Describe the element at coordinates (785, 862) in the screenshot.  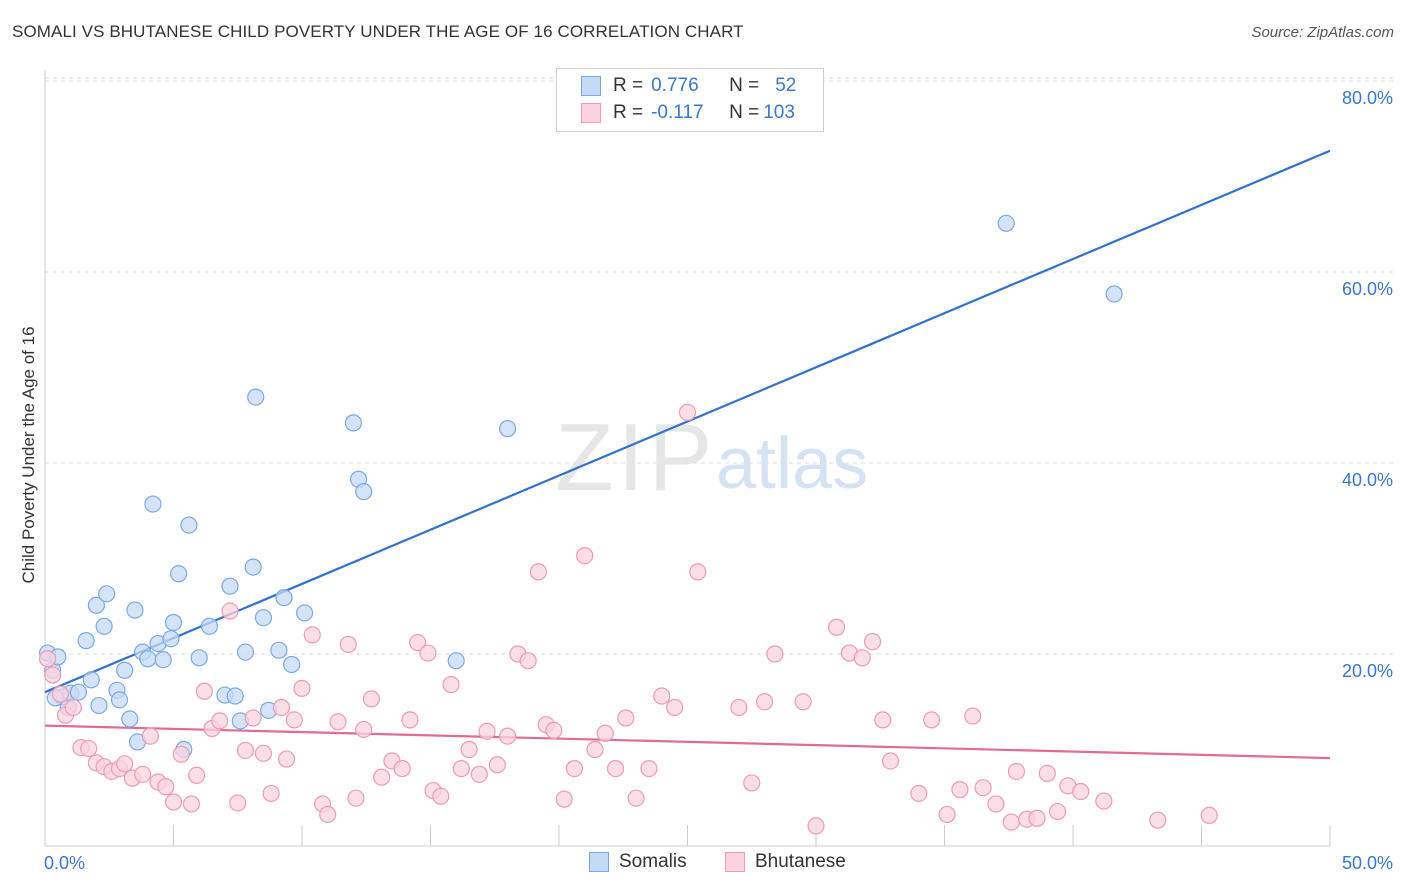
I see `bottom-legend-bhutanese: Bhutanese` at that location.